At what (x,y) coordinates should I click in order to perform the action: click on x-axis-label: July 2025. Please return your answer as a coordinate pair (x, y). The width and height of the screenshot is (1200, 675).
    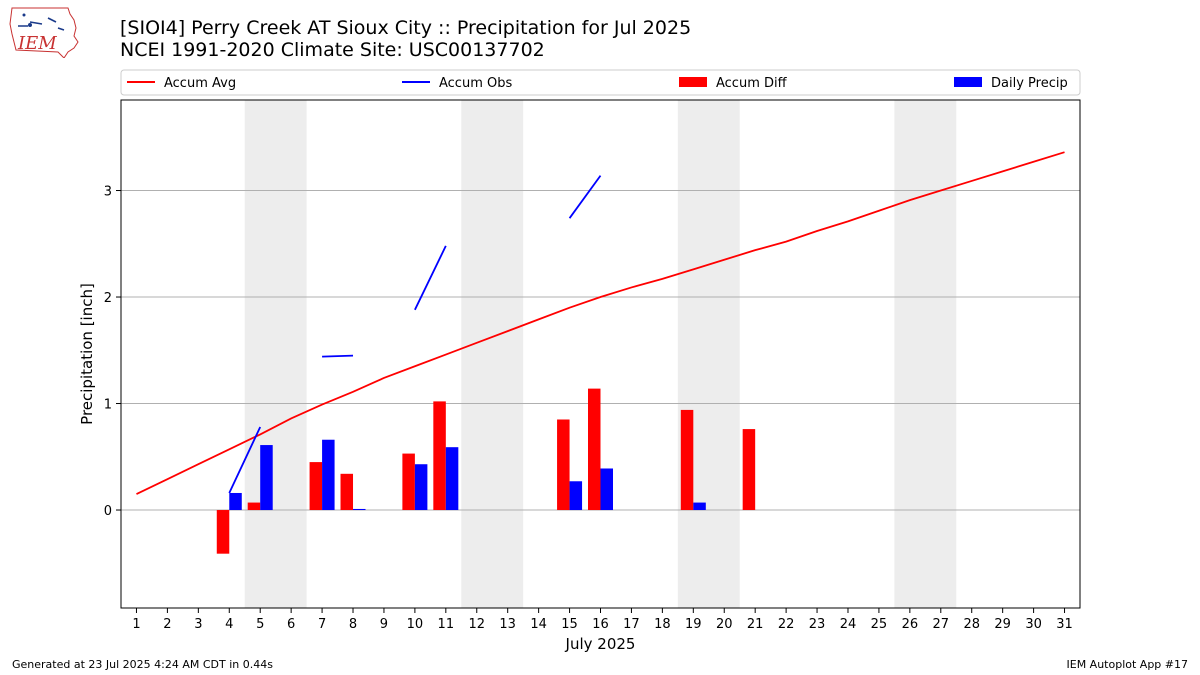
    Looking at the image, I should click on (600, 644).